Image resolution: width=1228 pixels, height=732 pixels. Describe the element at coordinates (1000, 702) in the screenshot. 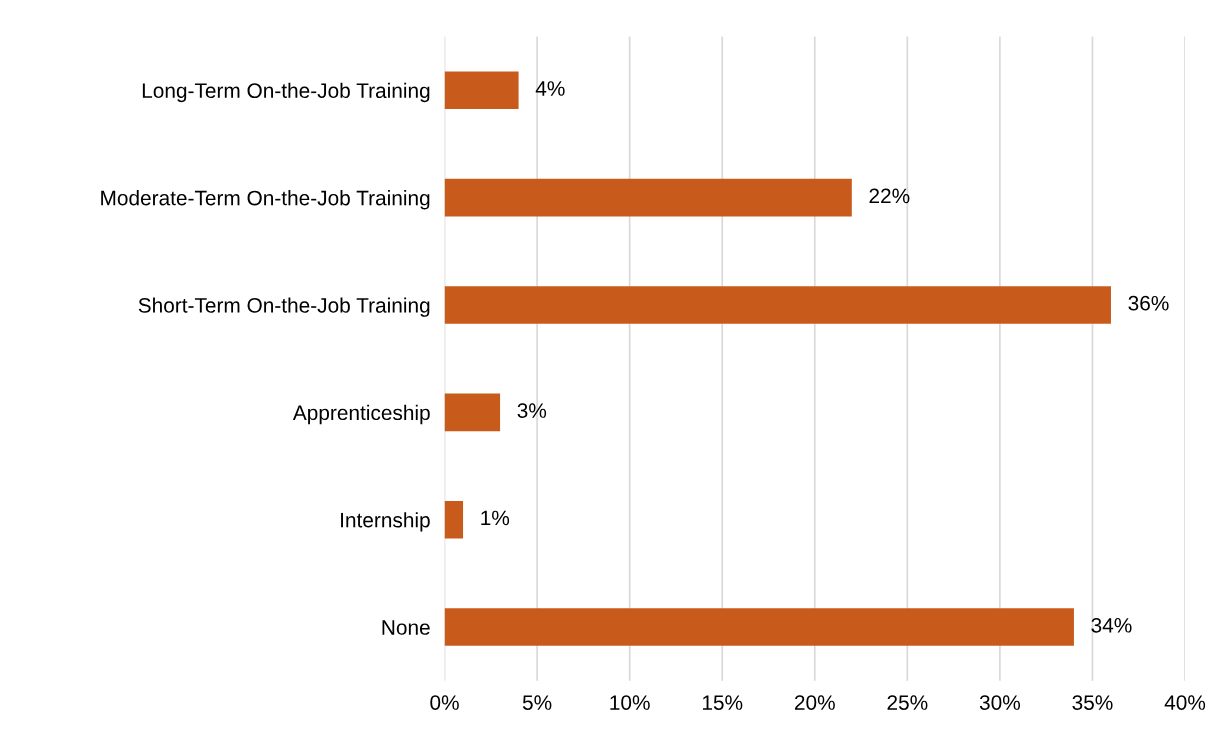

I see `x-tick-label: 30%` at that location.